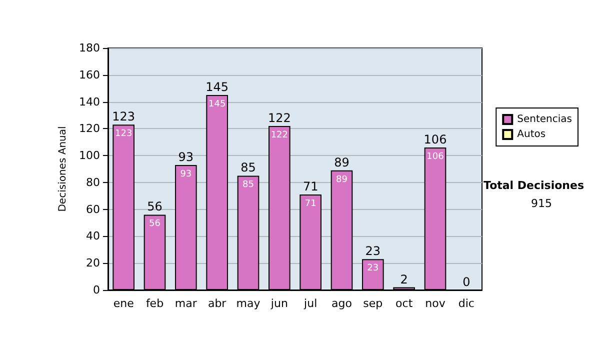  Describe the element at coordinates (373, 251) in the screenshot. I see `total-label: 23` at that location.